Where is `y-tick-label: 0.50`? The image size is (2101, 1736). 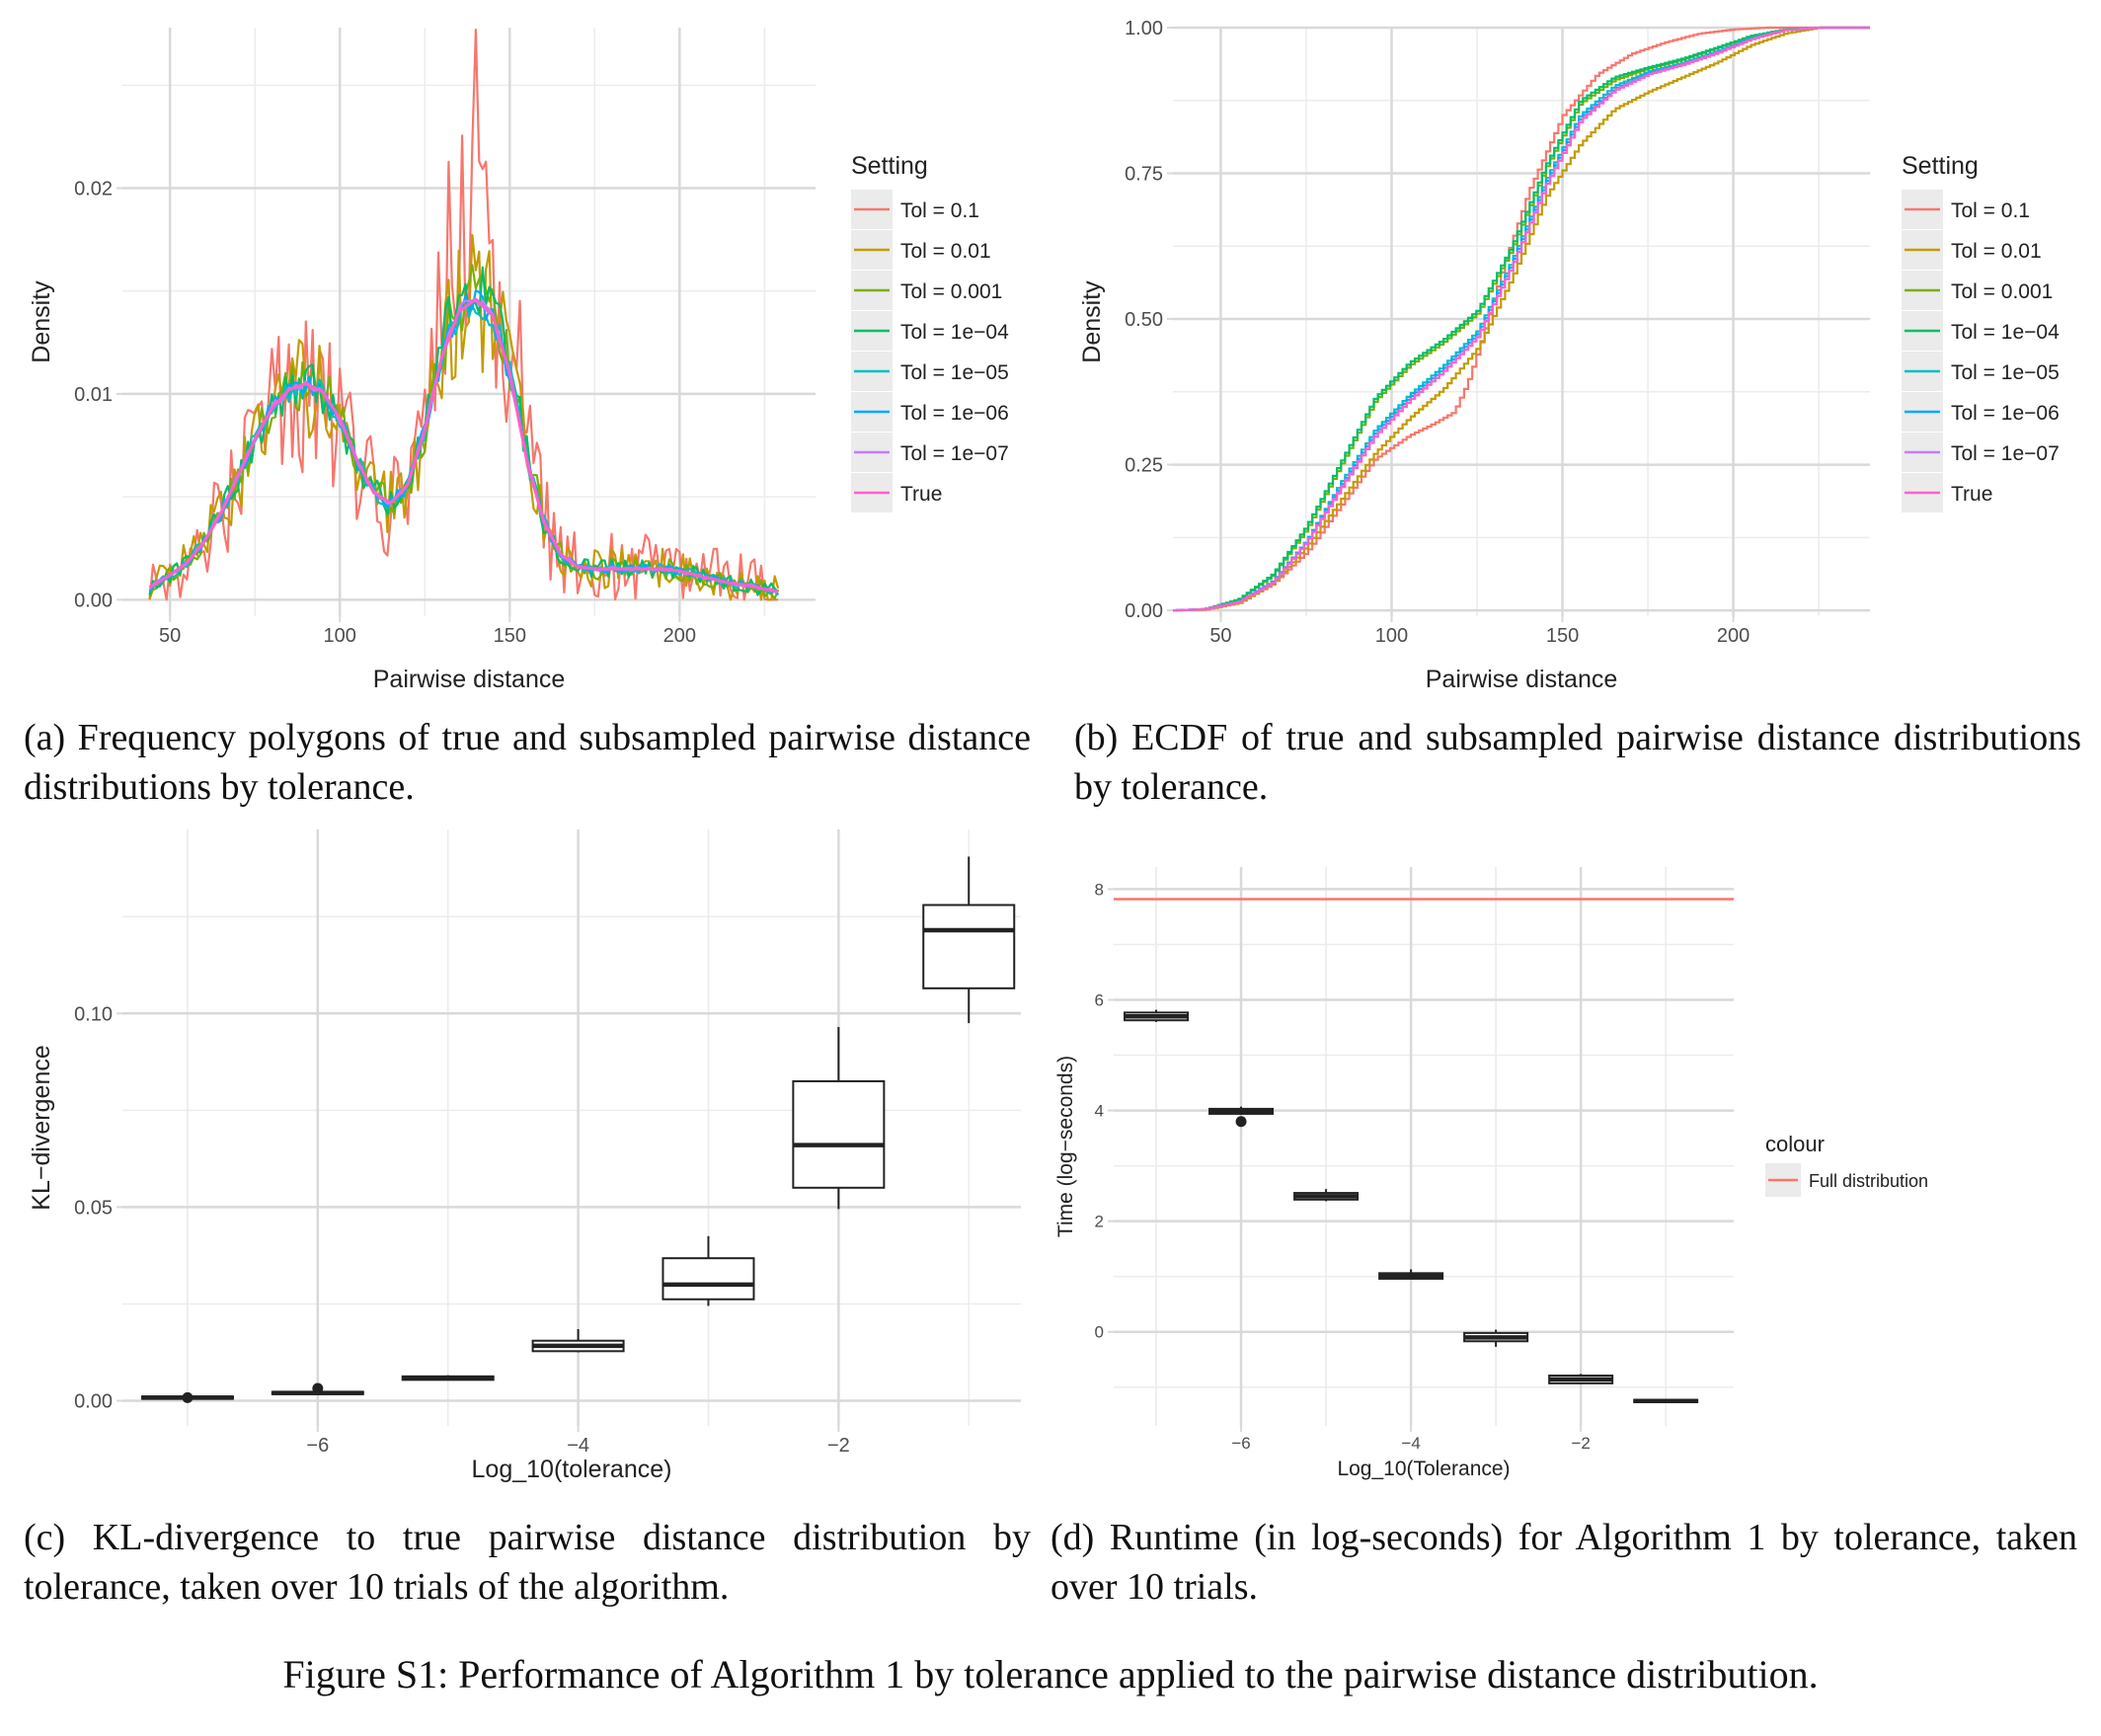 y-tick-label: 0.50 is located at coordinates (1144, 320).